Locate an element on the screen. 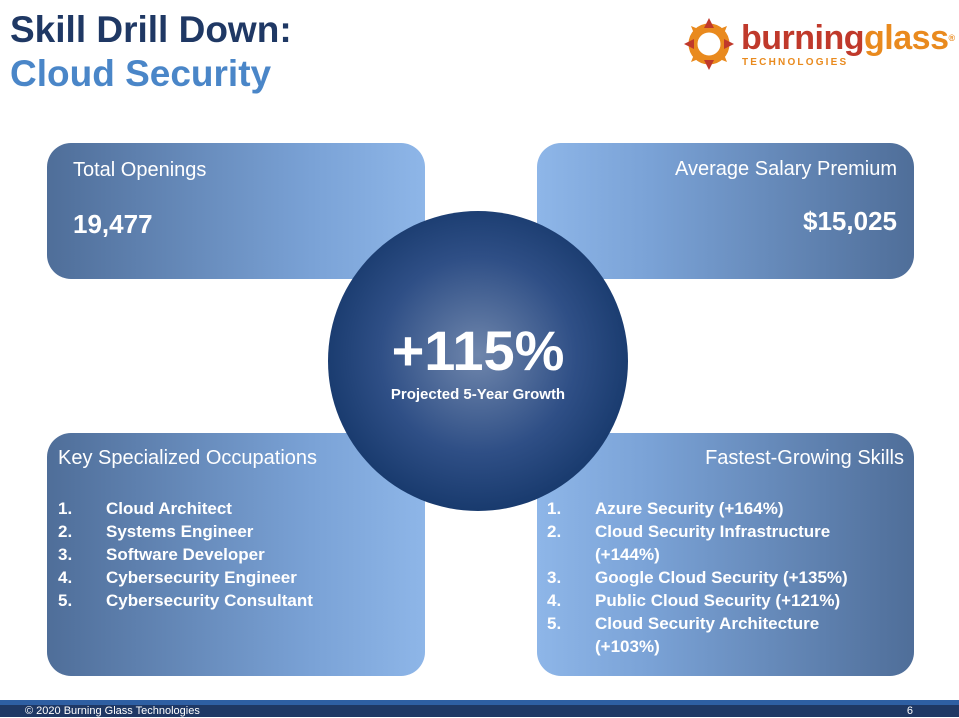 The height and width of the screenshot is (718, 959). total-openings-card: Total Openings 19,477 is located at coordinates (236, 211).